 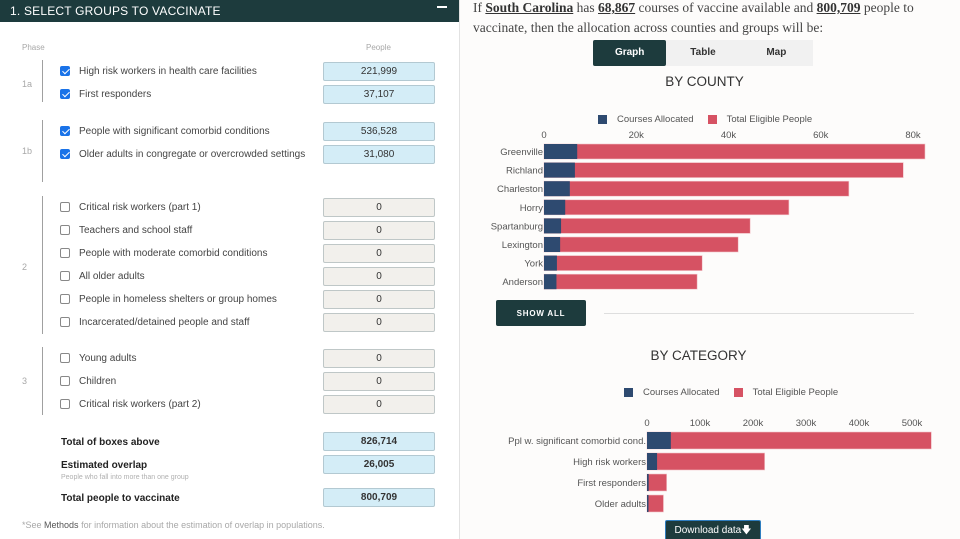 What do you see at coordinates (577, 441) in the screenshot?
I see `category-label: Ppl w. significant comorbid cond.` at bounding box center [577, 441].